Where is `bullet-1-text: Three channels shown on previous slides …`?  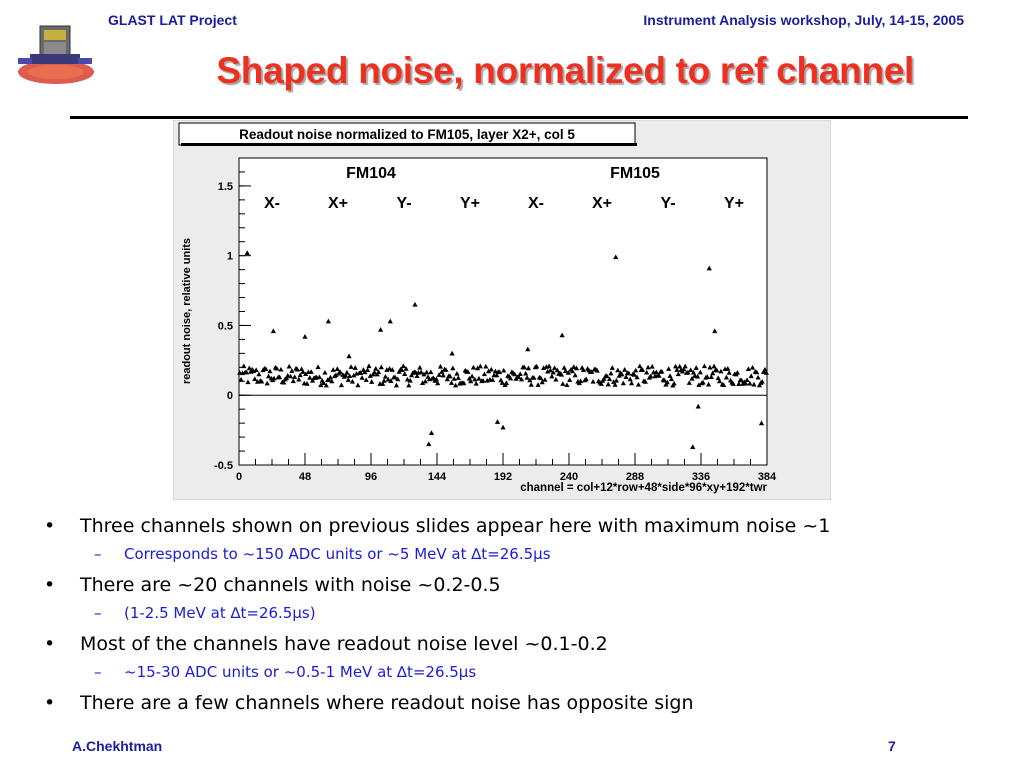
bullet-1-text: Three channels shown on previous slides … is located at coordinates (455, 526).